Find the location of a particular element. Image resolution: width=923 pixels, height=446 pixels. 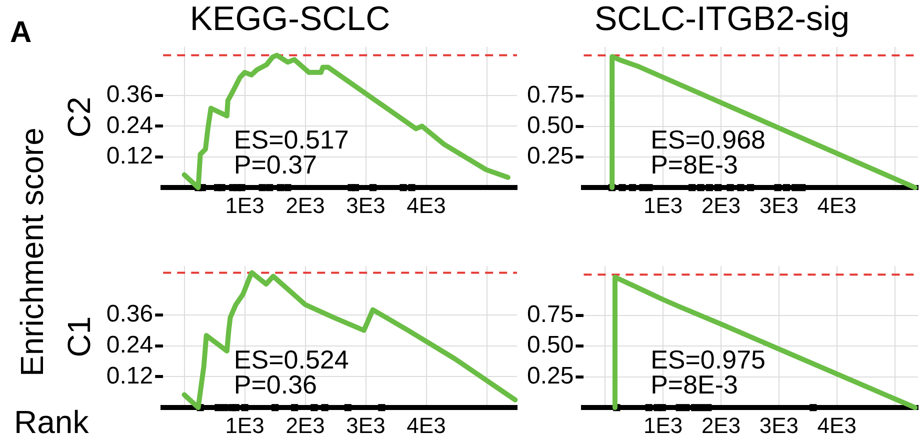

y-axis-title: C1 is located at coordinates (79, 337).